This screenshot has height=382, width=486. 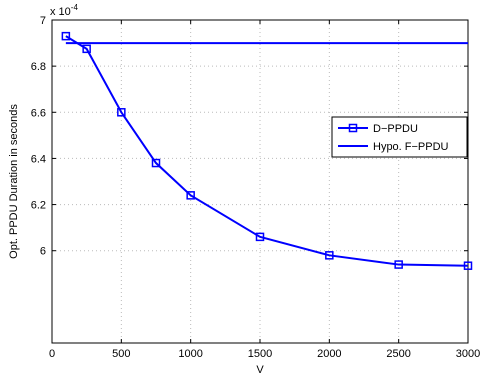 What do you see at coordinates (411, 147) in the screenshot?
I see `legend-label: Hypo. F−PPDU` at bounding box center [411, 147].